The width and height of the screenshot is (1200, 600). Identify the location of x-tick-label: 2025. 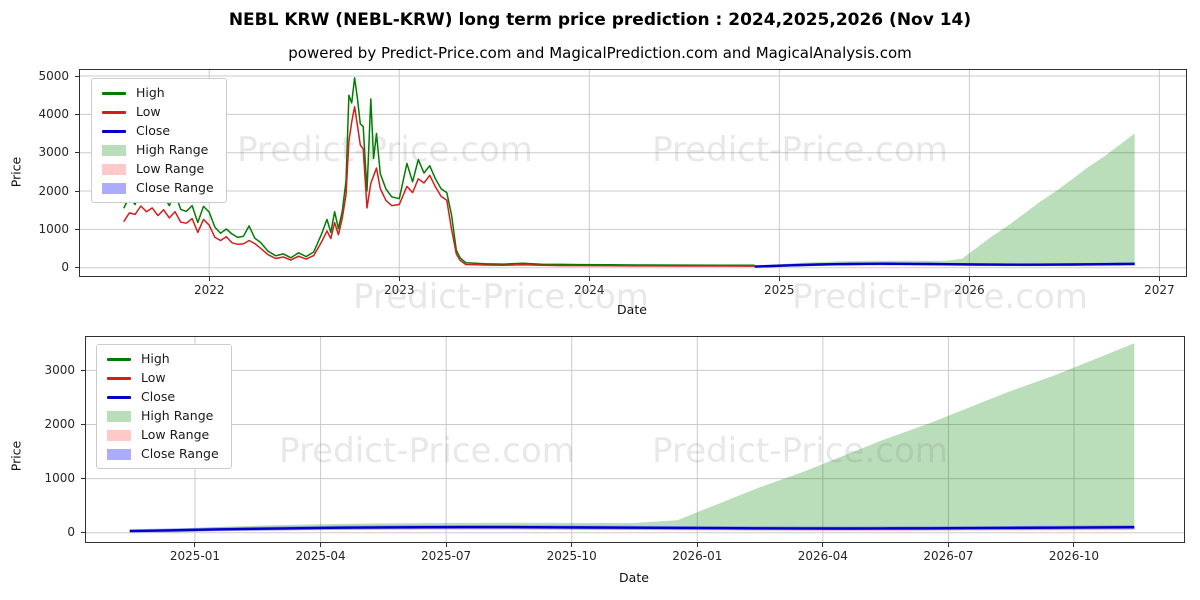
(779, 290).